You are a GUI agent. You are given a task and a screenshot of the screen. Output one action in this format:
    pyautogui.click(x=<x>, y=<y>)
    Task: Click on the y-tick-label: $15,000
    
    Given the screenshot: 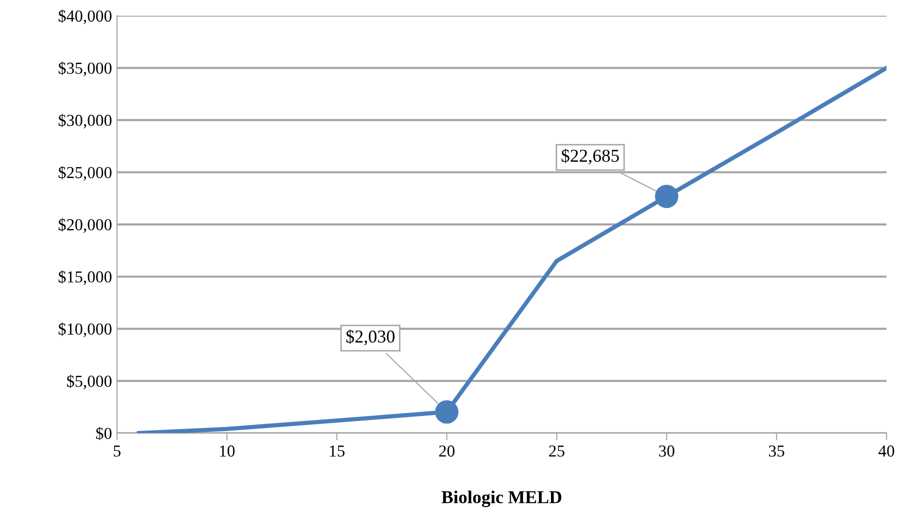 What is the action you would take?
    pyautogui.click(x=85, y=277)
    